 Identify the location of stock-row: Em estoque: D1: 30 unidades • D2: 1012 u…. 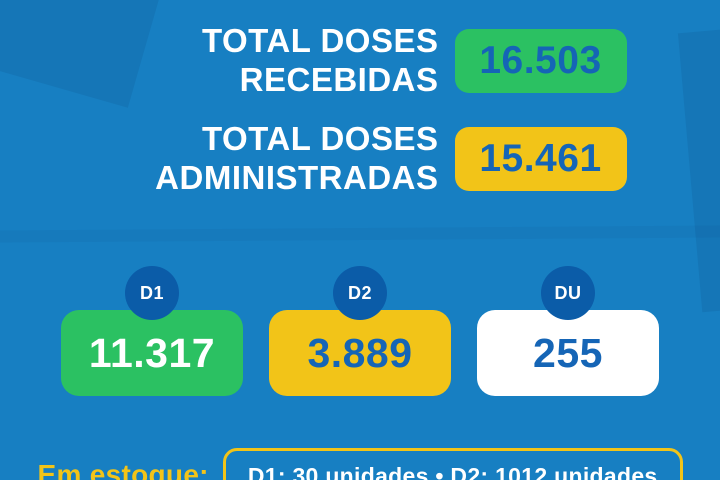
(360, 464).